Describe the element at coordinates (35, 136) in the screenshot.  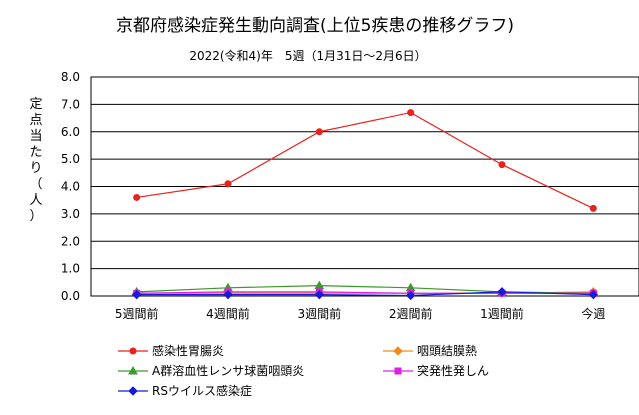
I see `y-axis-label-char: 当` at that location.